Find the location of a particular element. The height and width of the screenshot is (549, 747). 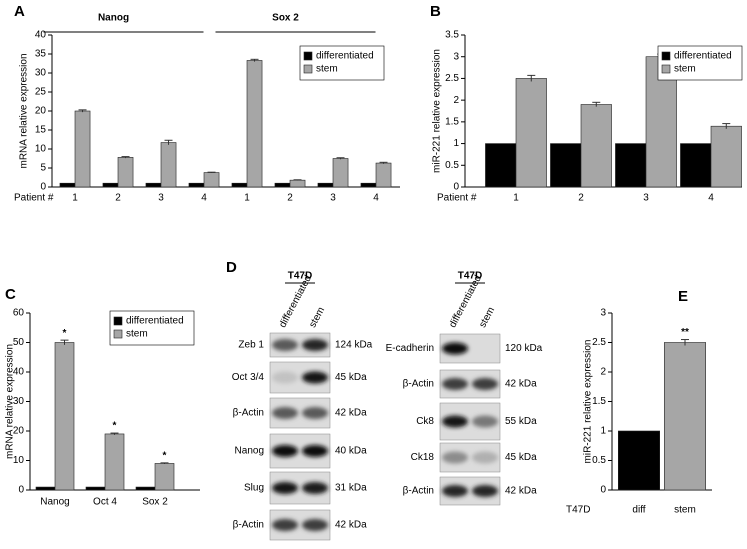

size-label: 55 kDa is located at coordinates (521, 421).